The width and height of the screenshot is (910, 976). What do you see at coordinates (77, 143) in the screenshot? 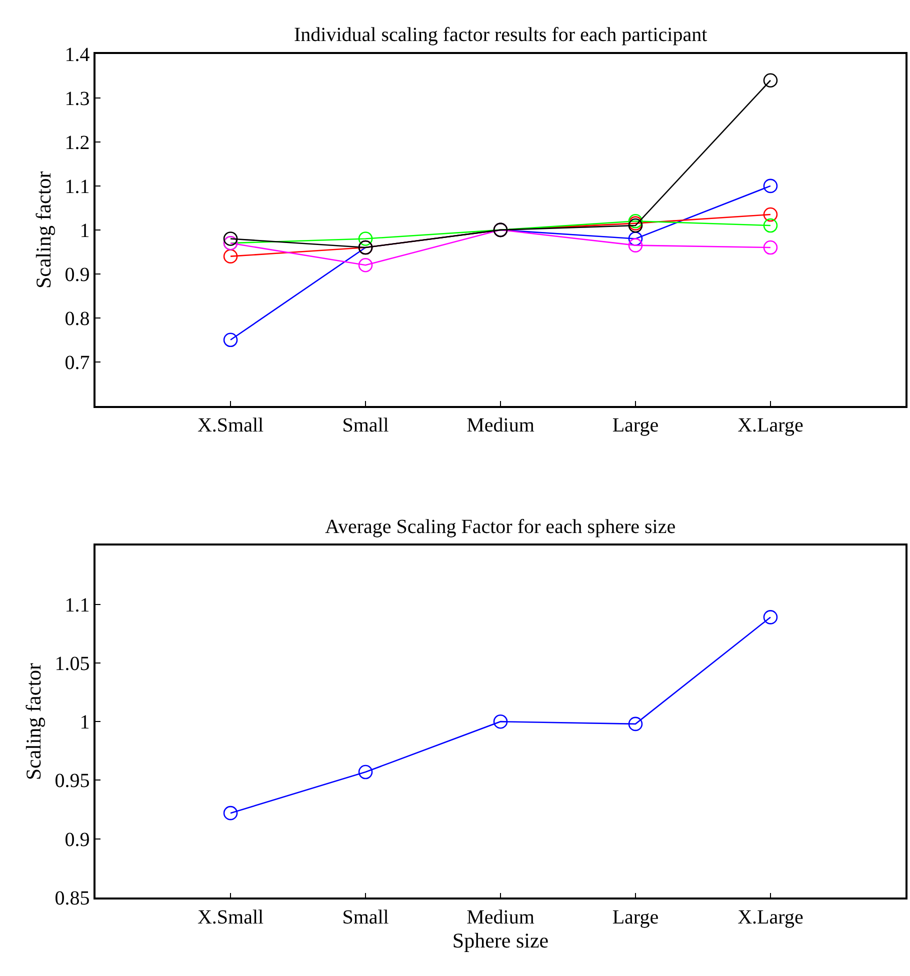
I see `y-tick-label: 1.2` at bounding box center [77, 143].